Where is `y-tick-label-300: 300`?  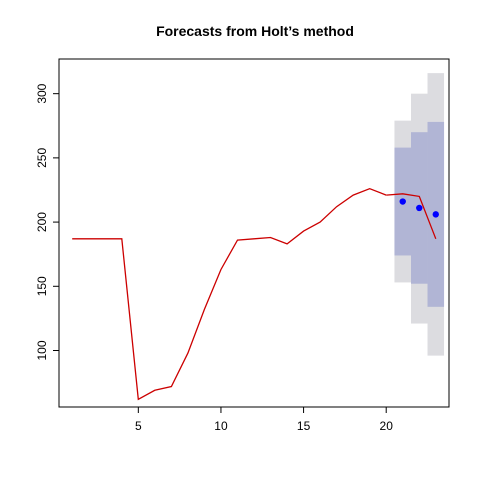 y-tick-label-300: 300 is located at coordinates (42, 93).